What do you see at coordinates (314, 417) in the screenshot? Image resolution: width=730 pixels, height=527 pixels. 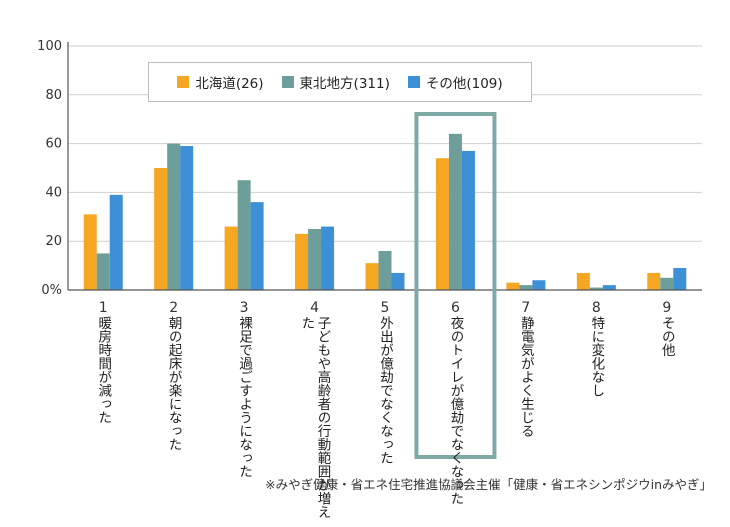 I see `category-label-4: 子どもや高齢者の行動範囲が増えた` at bounding box center [314, 417].